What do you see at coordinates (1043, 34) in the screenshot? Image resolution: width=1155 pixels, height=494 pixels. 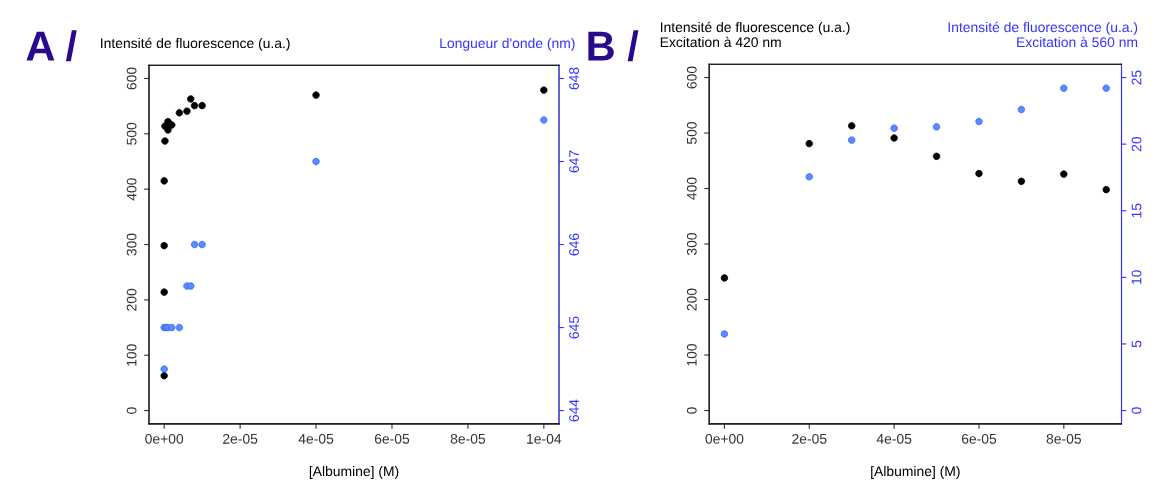 I see `y2-axis-title: Intensité de fluorescence (u.a.) Excitation à 560 nm` at bounding box center [1043, 34].